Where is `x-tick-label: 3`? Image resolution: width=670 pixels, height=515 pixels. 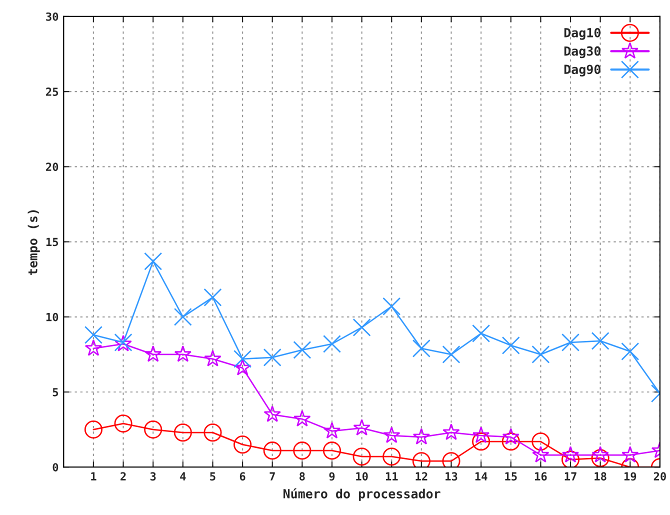
x-tick-label: 3 is located at coordinates (153, 476).